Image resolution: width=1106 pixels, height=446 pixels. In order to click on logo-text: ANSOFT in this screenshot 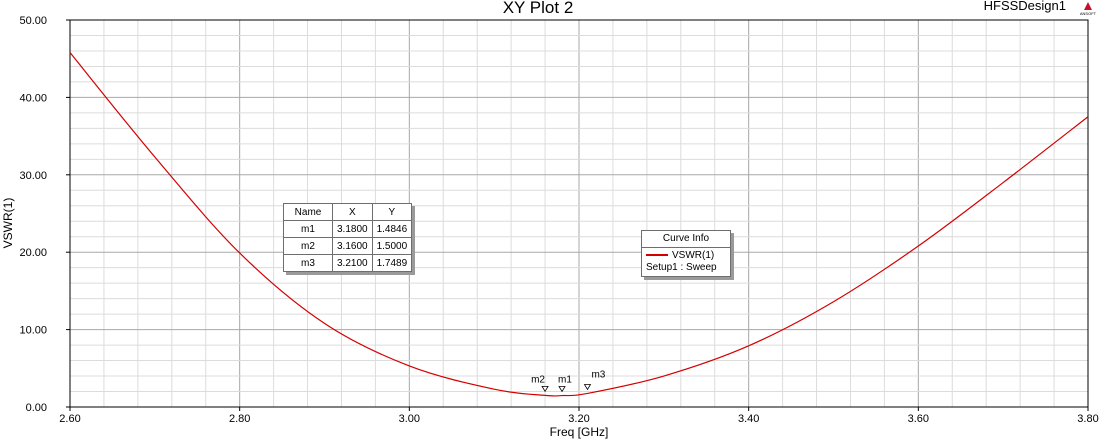, I will do `click(1088, 13)`.